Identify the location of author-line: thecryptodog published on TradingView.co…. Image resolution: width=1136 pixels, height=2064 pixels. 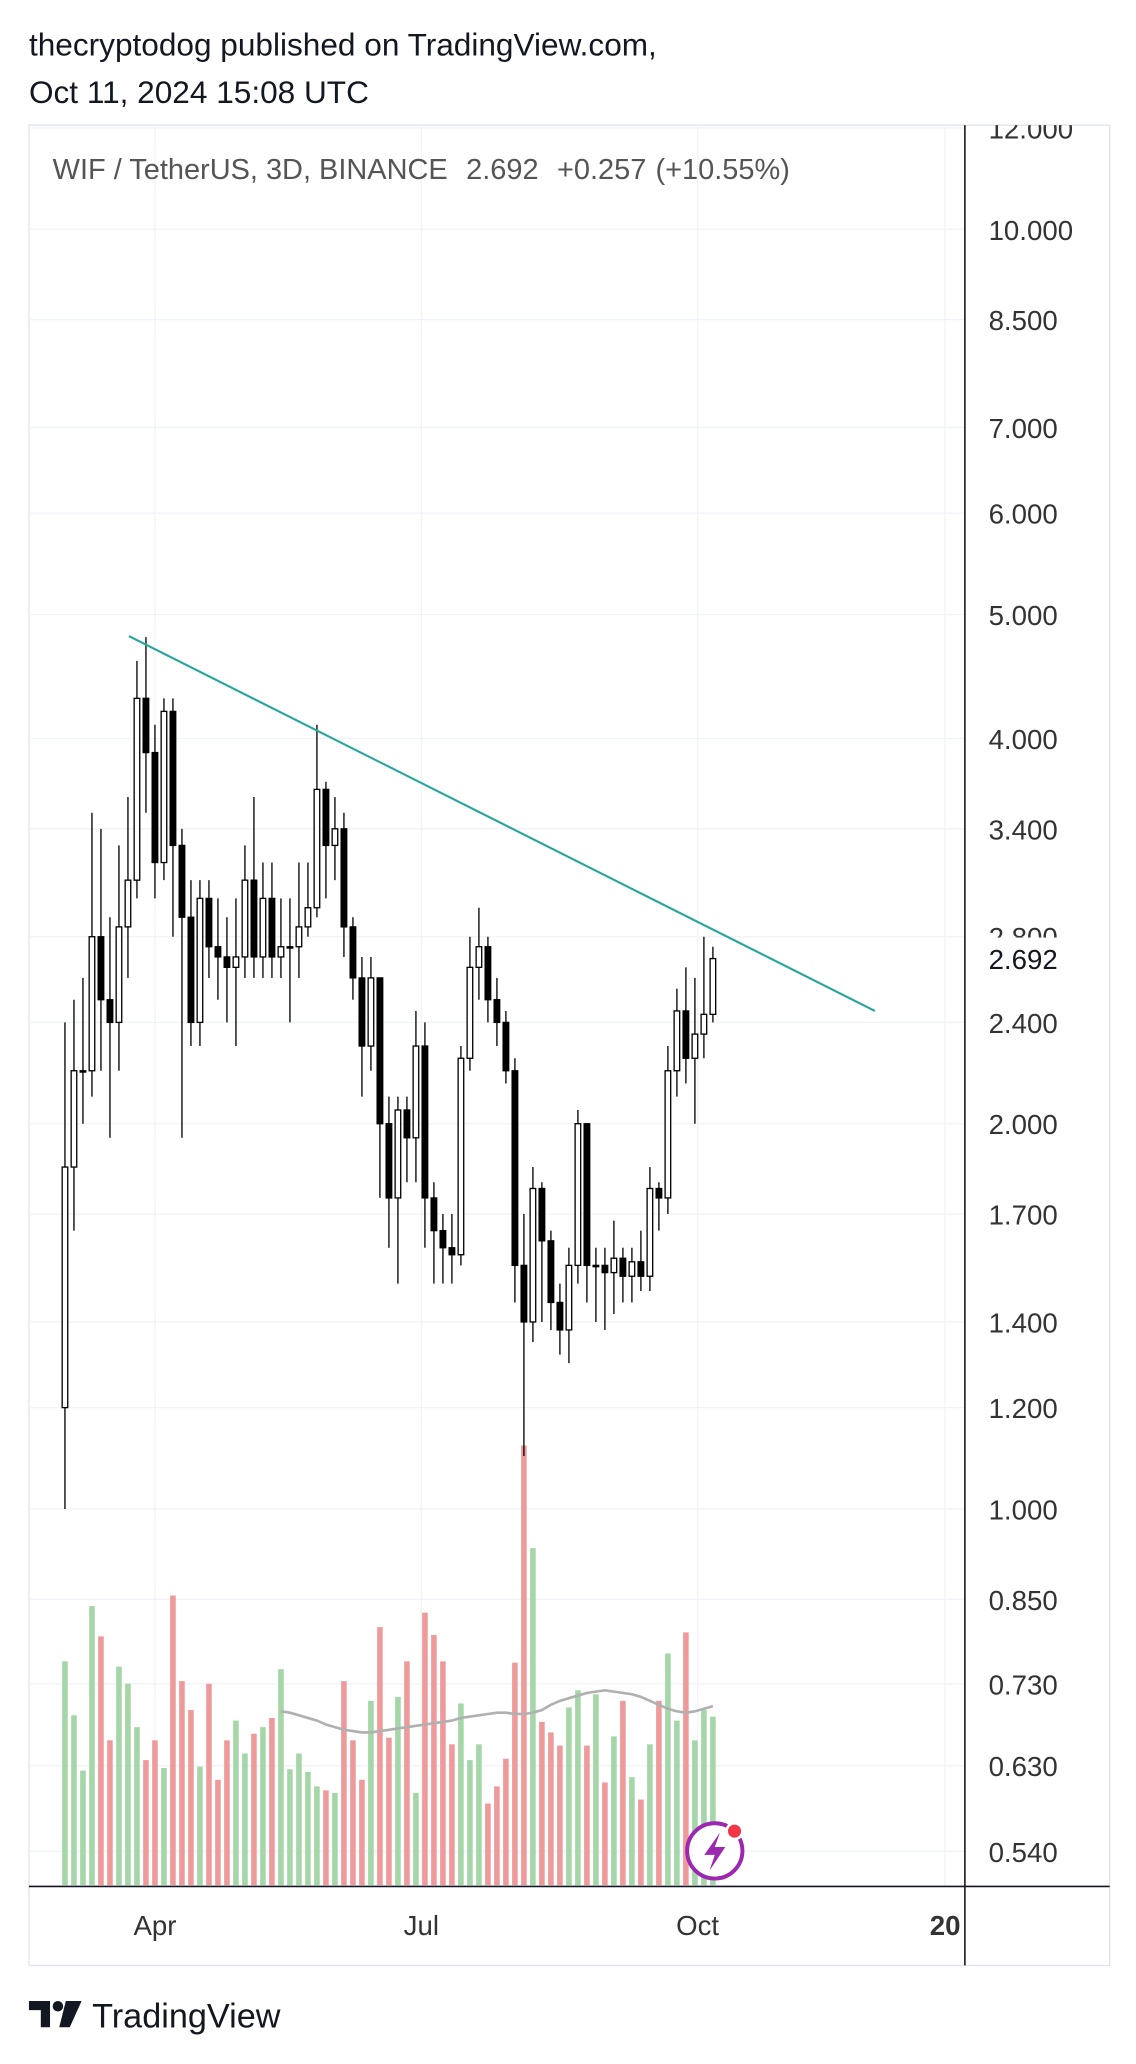
(343, 44).